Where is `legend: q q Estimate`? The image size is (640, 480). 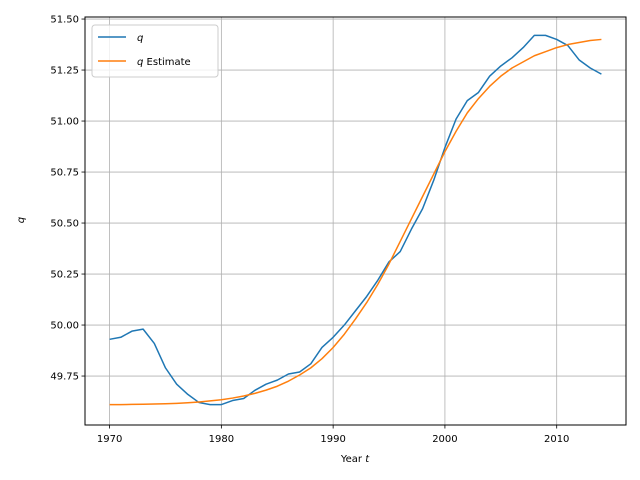 legend: q q Estimate is located at coordinates (155, 51).